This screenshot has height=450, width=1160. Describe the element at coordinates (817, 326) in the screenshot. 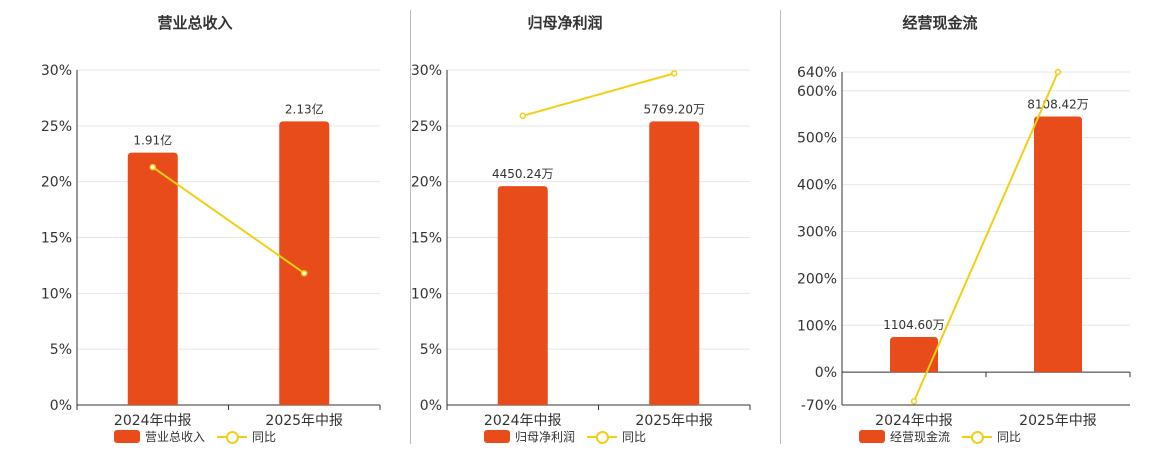

I see `y-tick-label: 100%` at that location.